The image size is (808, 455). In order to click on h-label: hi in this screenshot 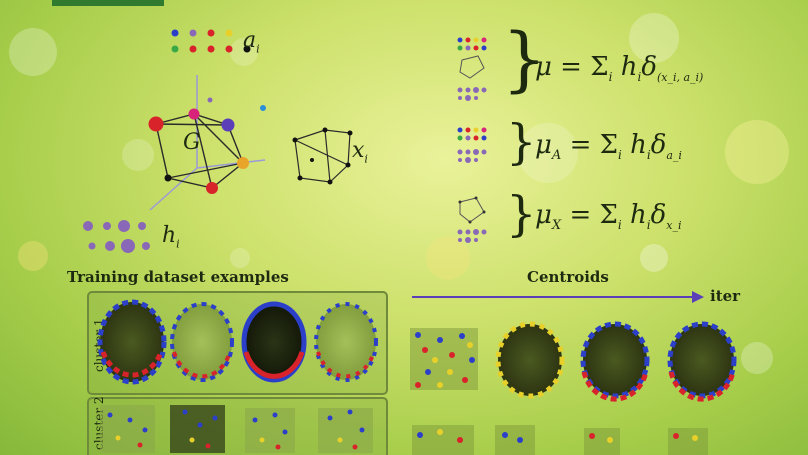, I will do `click(171, 237)`.